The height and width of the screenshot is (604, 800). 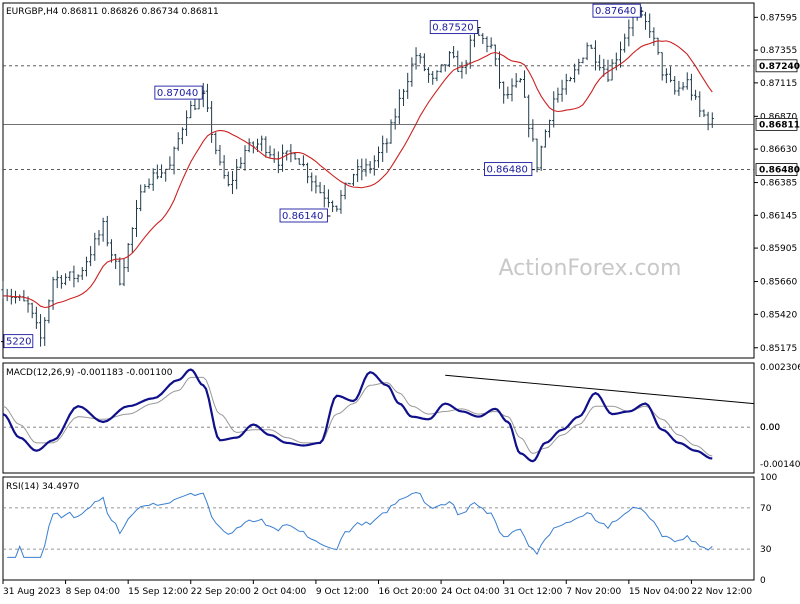 What do you see at coordinates (778, 249) in the screenshot?
I see `price-ytick-label: 0.85905` at bounding box center [778, 249].